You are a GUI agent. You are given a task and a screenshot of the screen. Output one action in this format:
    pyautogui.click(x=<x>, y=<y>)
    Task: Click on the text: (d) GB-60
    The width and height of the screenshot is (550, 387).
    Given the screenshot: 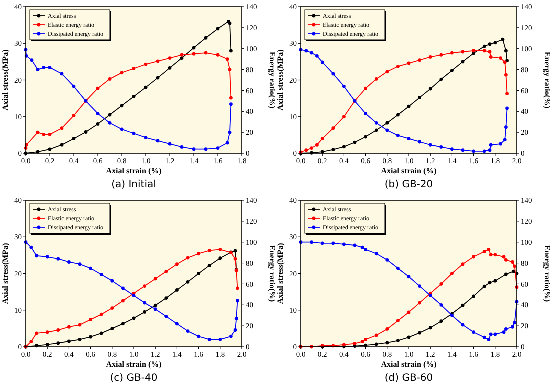 What is the action you would take?
    pyautogui.click(x=409, y=378)
    